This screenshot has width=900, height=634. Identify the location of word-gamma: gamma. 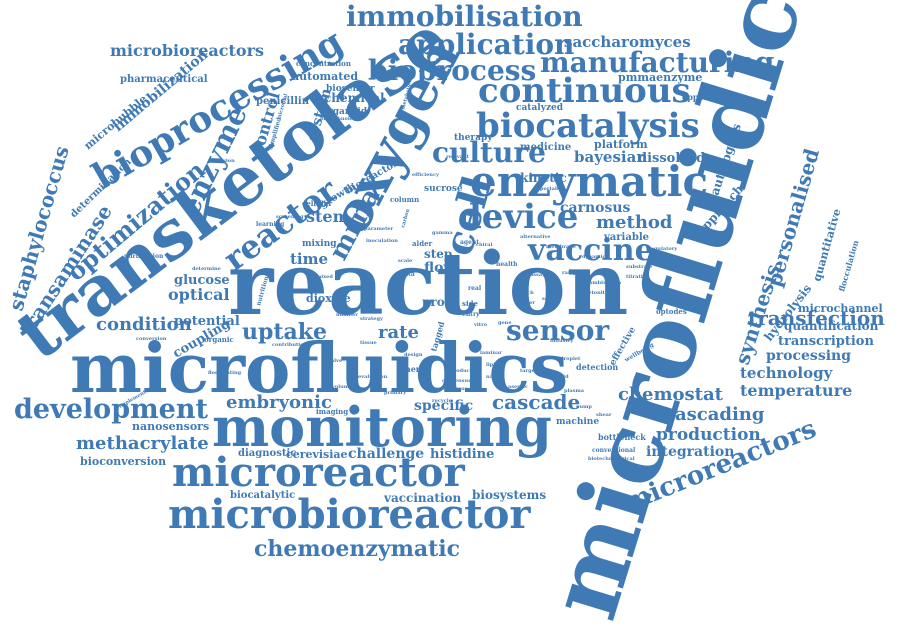
(442, 233).